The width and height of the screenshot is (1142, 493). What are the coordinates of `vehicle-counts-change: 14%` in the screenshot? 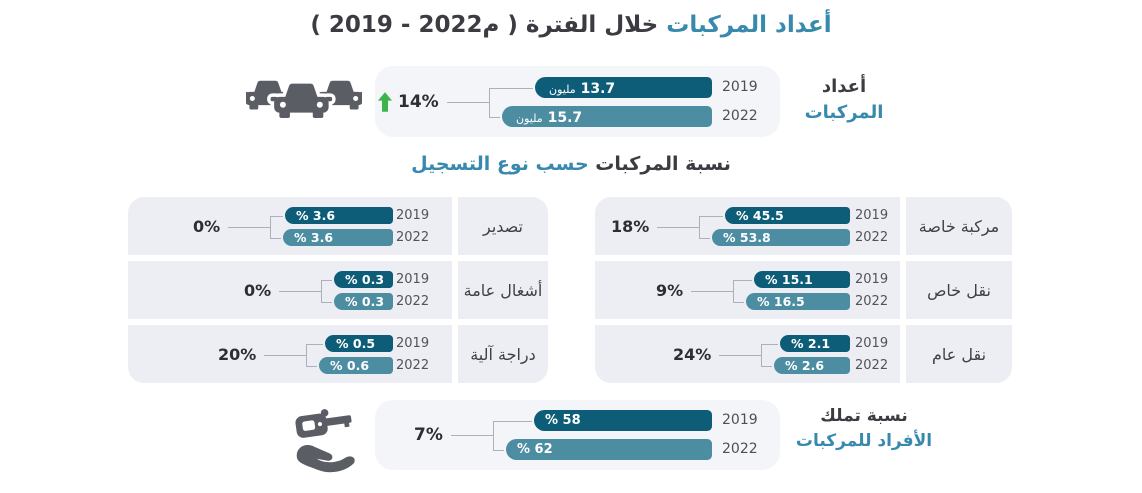 It's located at (408, 102).